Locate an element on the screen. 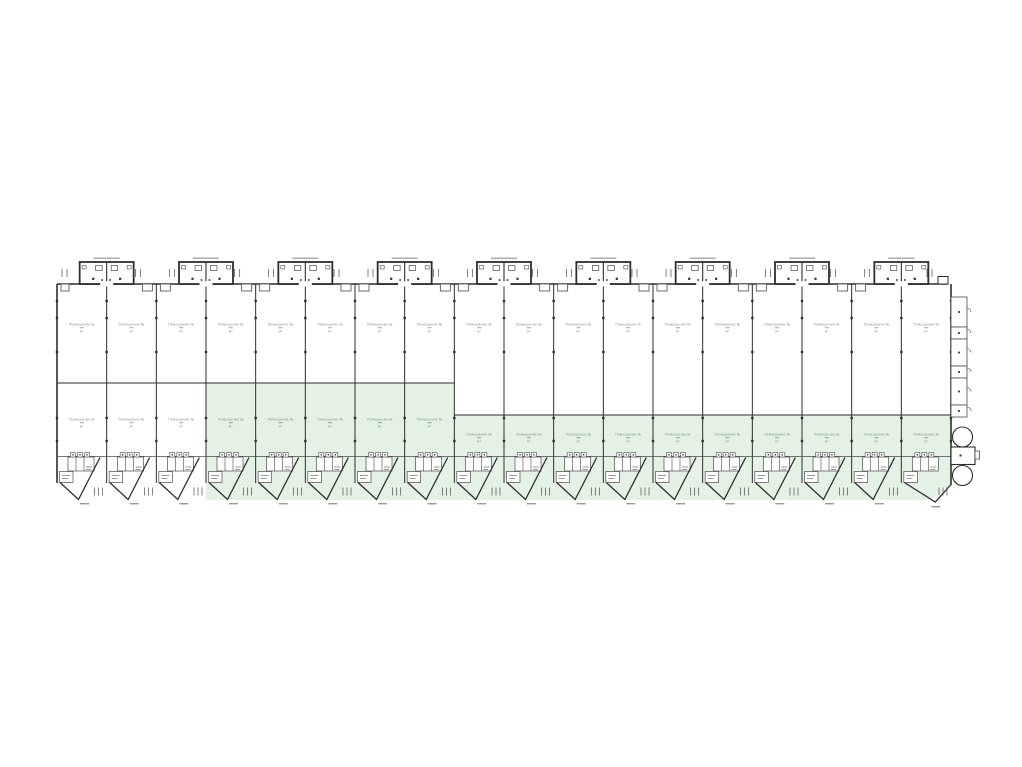 The height and width of the screenshot is (767, 1022). entrance-pods-group is located at coordinates (504, 272).